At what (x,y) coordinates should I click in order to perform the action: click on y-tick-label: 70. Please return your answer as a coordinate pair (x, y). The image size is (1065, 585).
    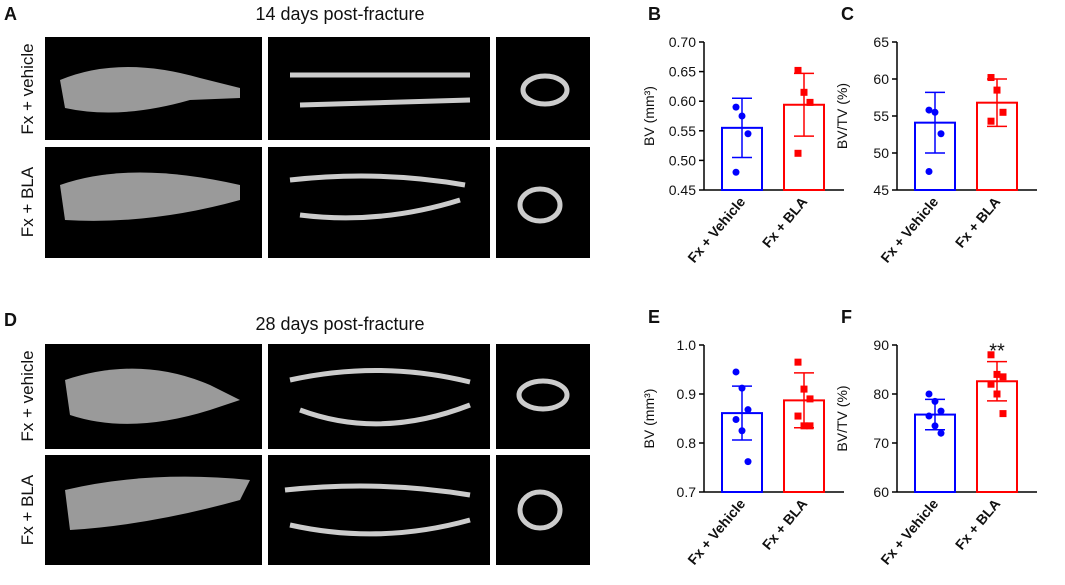
    Looking at the image, I should click on (881, 443).